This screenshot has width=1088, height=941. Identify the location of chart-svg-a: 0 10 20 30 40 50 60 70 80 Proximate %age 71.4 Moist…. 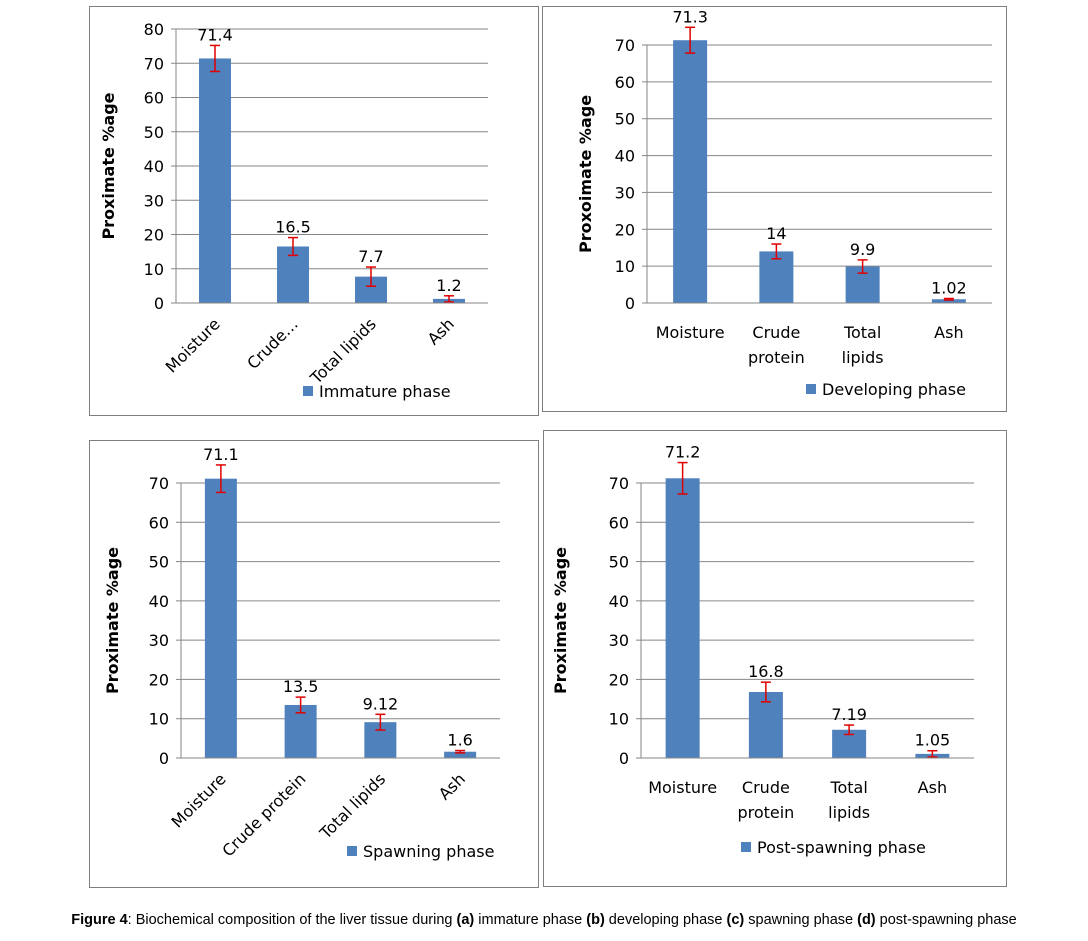
(293, 210).